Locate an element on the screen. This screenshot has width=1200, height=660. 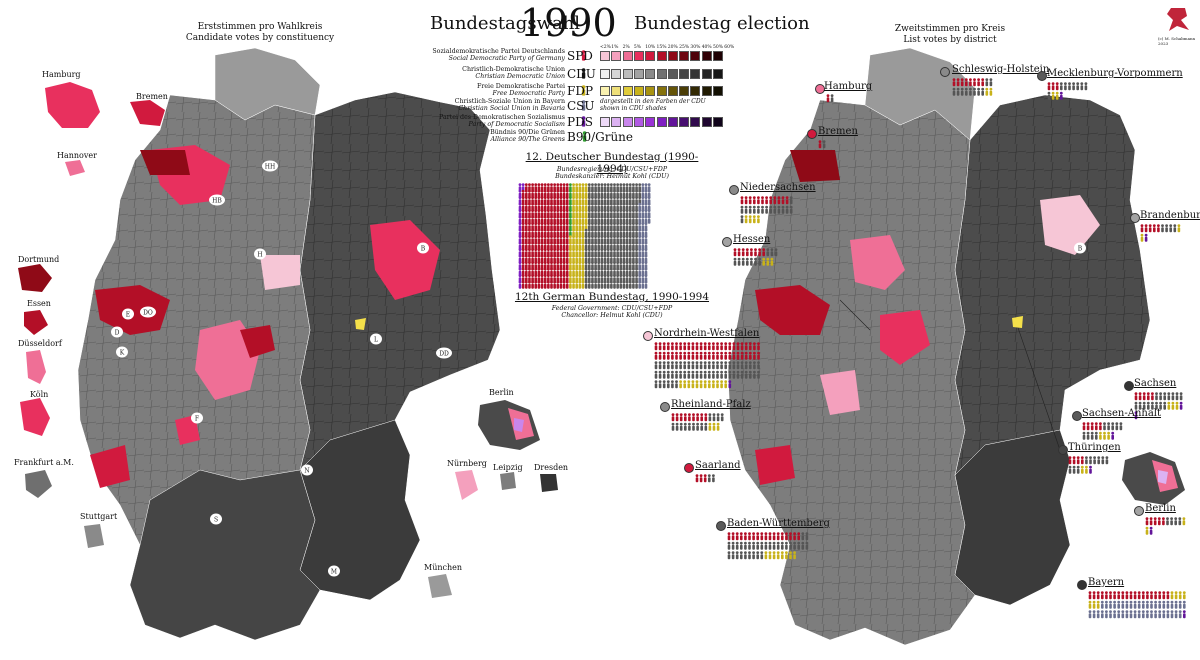
state-label: Hamburg is located at coordinates (848, 86).